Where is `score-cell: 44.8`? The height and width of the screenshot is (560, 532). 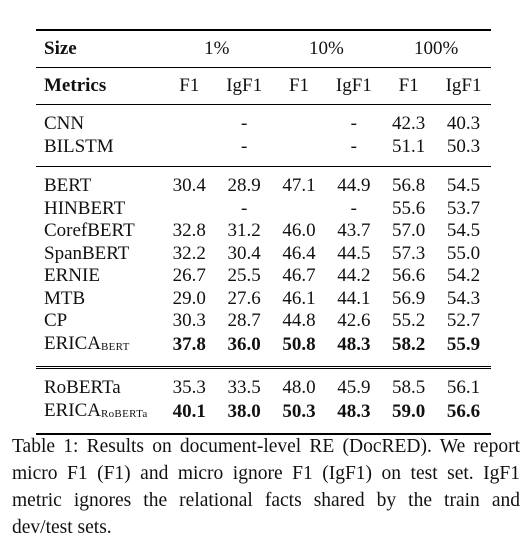
score-cell: 44.8 is located at coordinates (299, 320).